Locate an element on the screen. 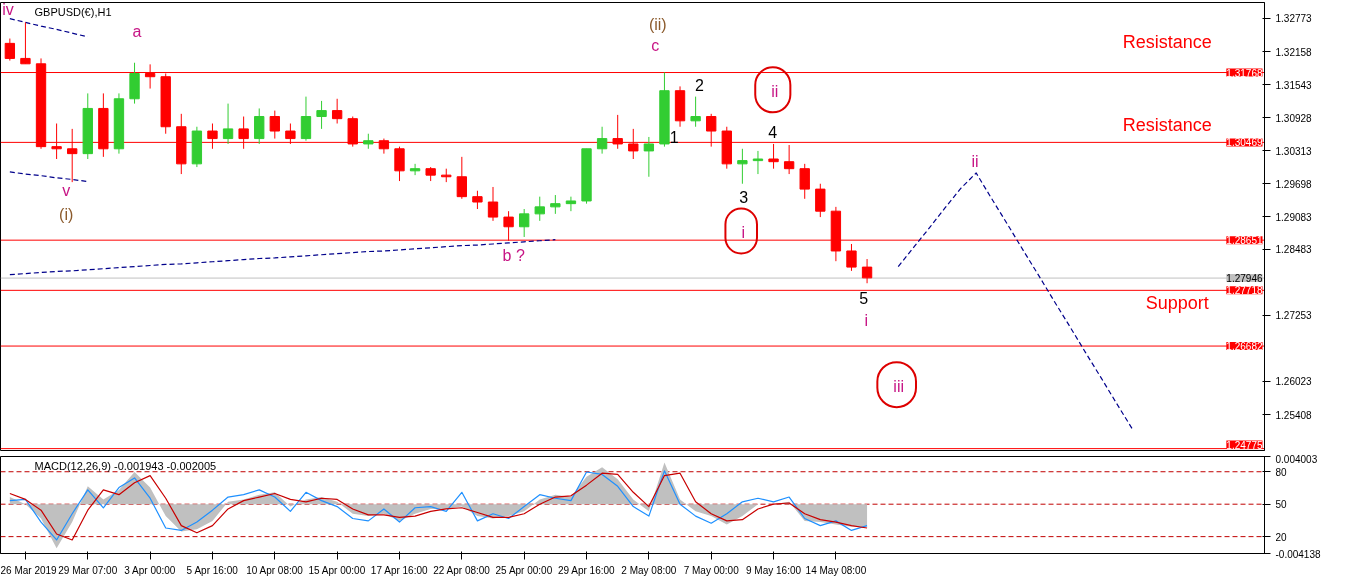  y-tick-label: 0.004003 is located at coordinates (1296, 459).